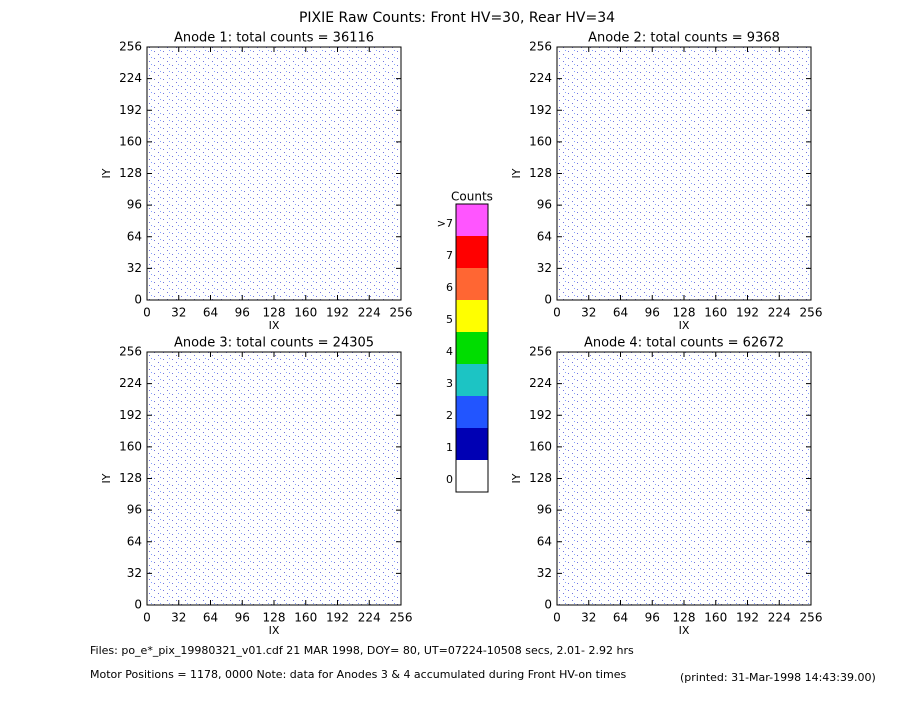 Image resolution: width=913 pixels, height=705 pixels. What do you see at coordinates (449, 255) in the screenshot?
I see `colorbar-label: 7` at bounding box center [449, 255].